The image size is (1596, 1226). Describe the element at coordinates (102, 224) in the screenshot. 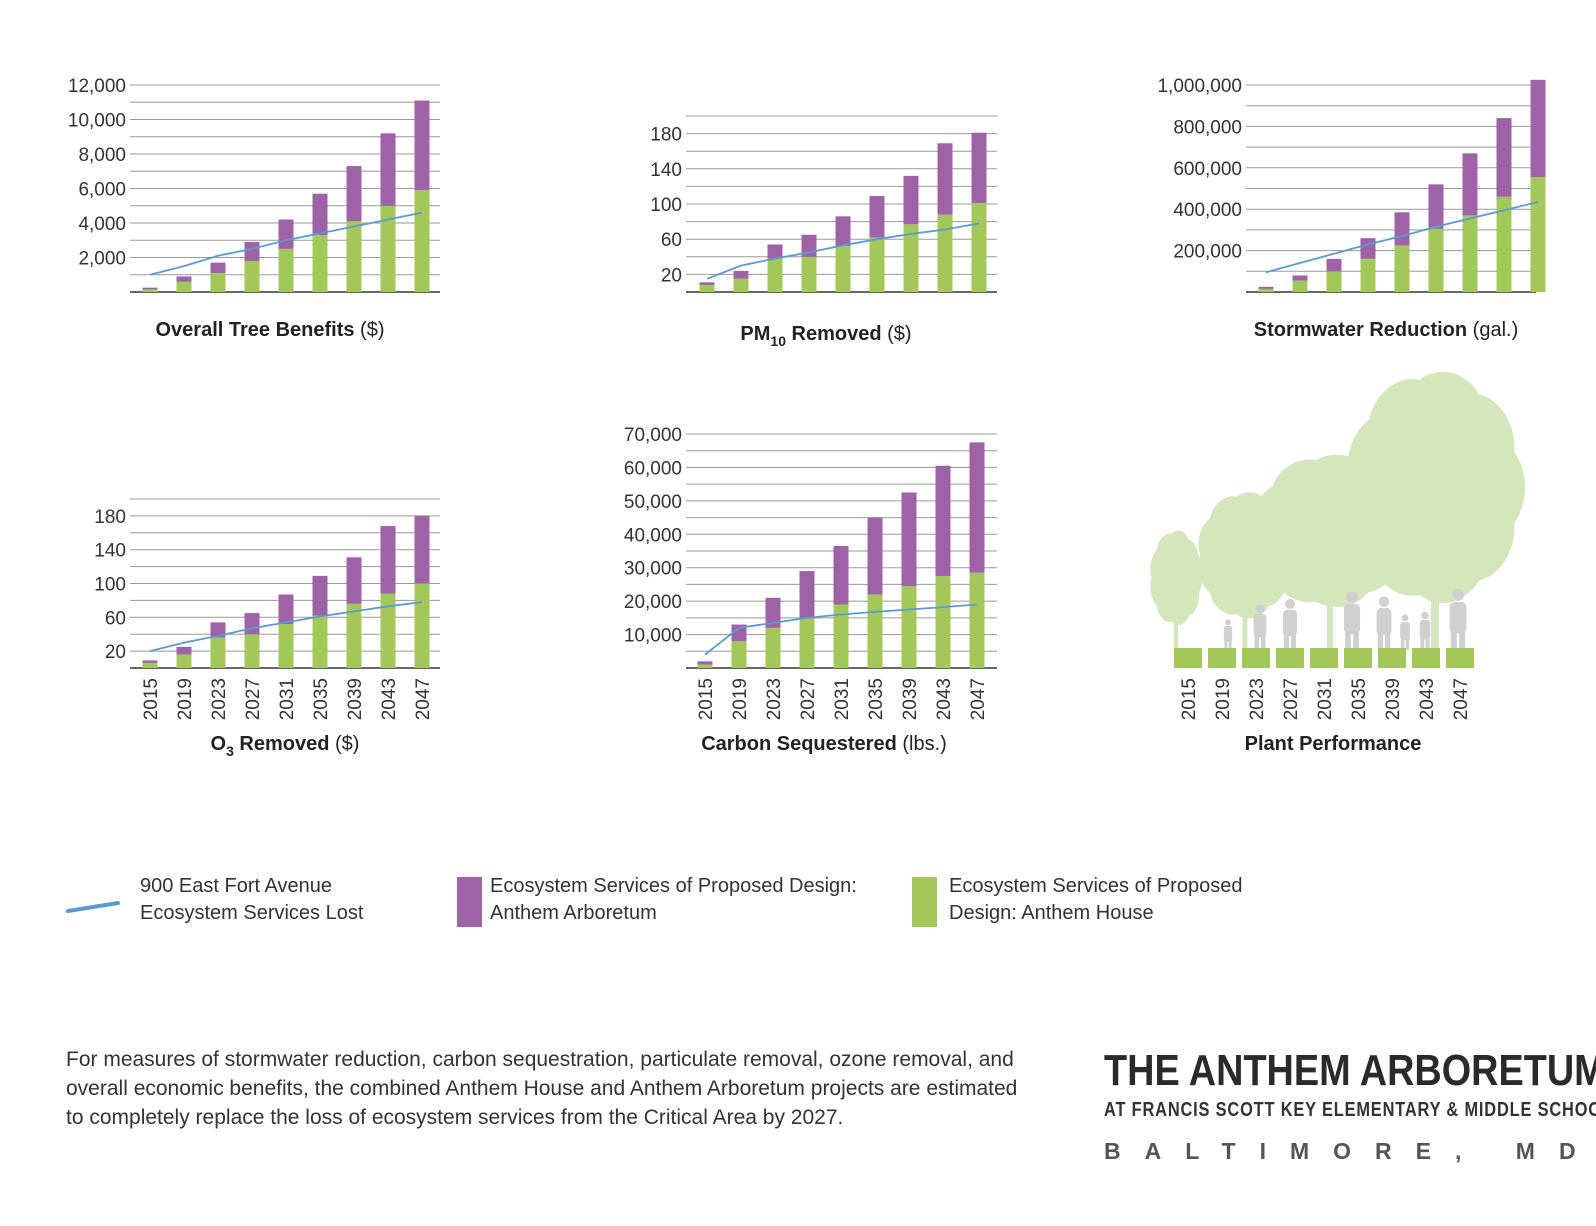

I see `y-tick-label: 4,000` at that location.